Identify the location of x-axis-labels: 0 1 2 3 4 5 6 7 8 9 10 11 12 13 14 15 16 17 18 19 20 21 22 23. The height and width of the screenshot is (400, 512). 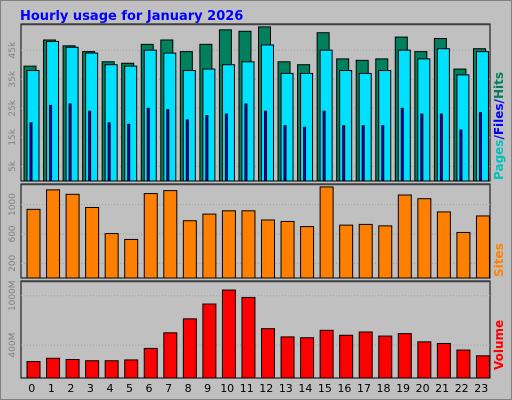
(258, 388).